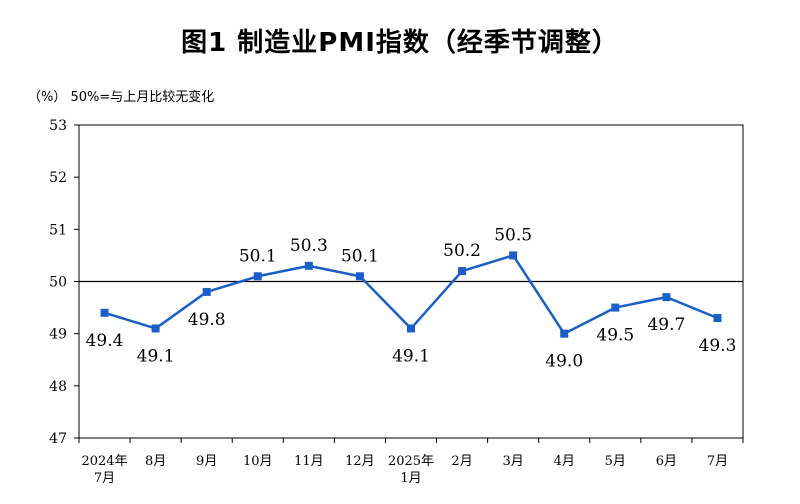 The image size is (800, 504). What do you see at coordinates (717, 461) in the screenshot?
I see `x-tick-label: 7月` at bounding box center [717, 461].